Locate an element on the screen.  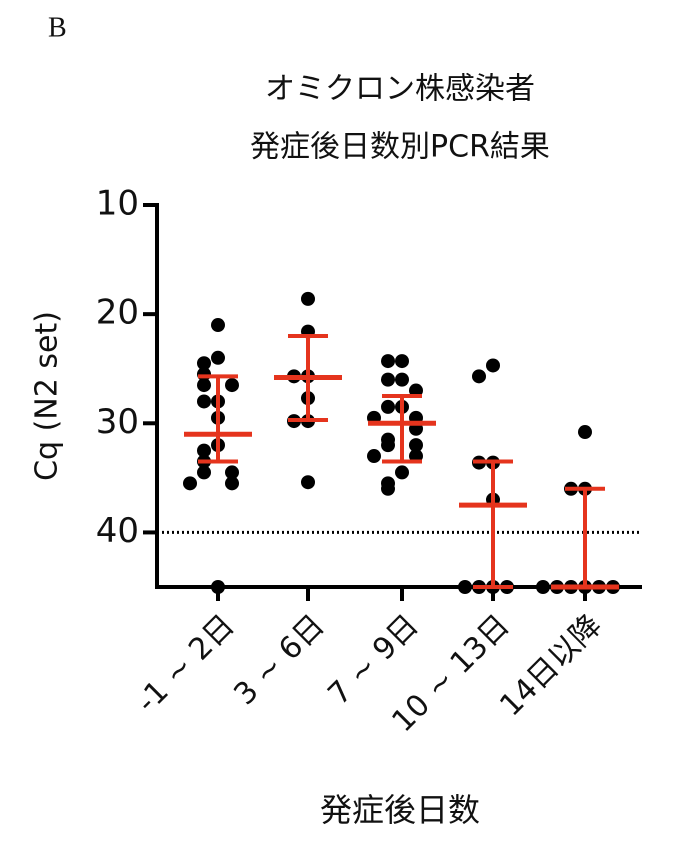
y-tick-label: 20 is located at coordinates (117, 313).